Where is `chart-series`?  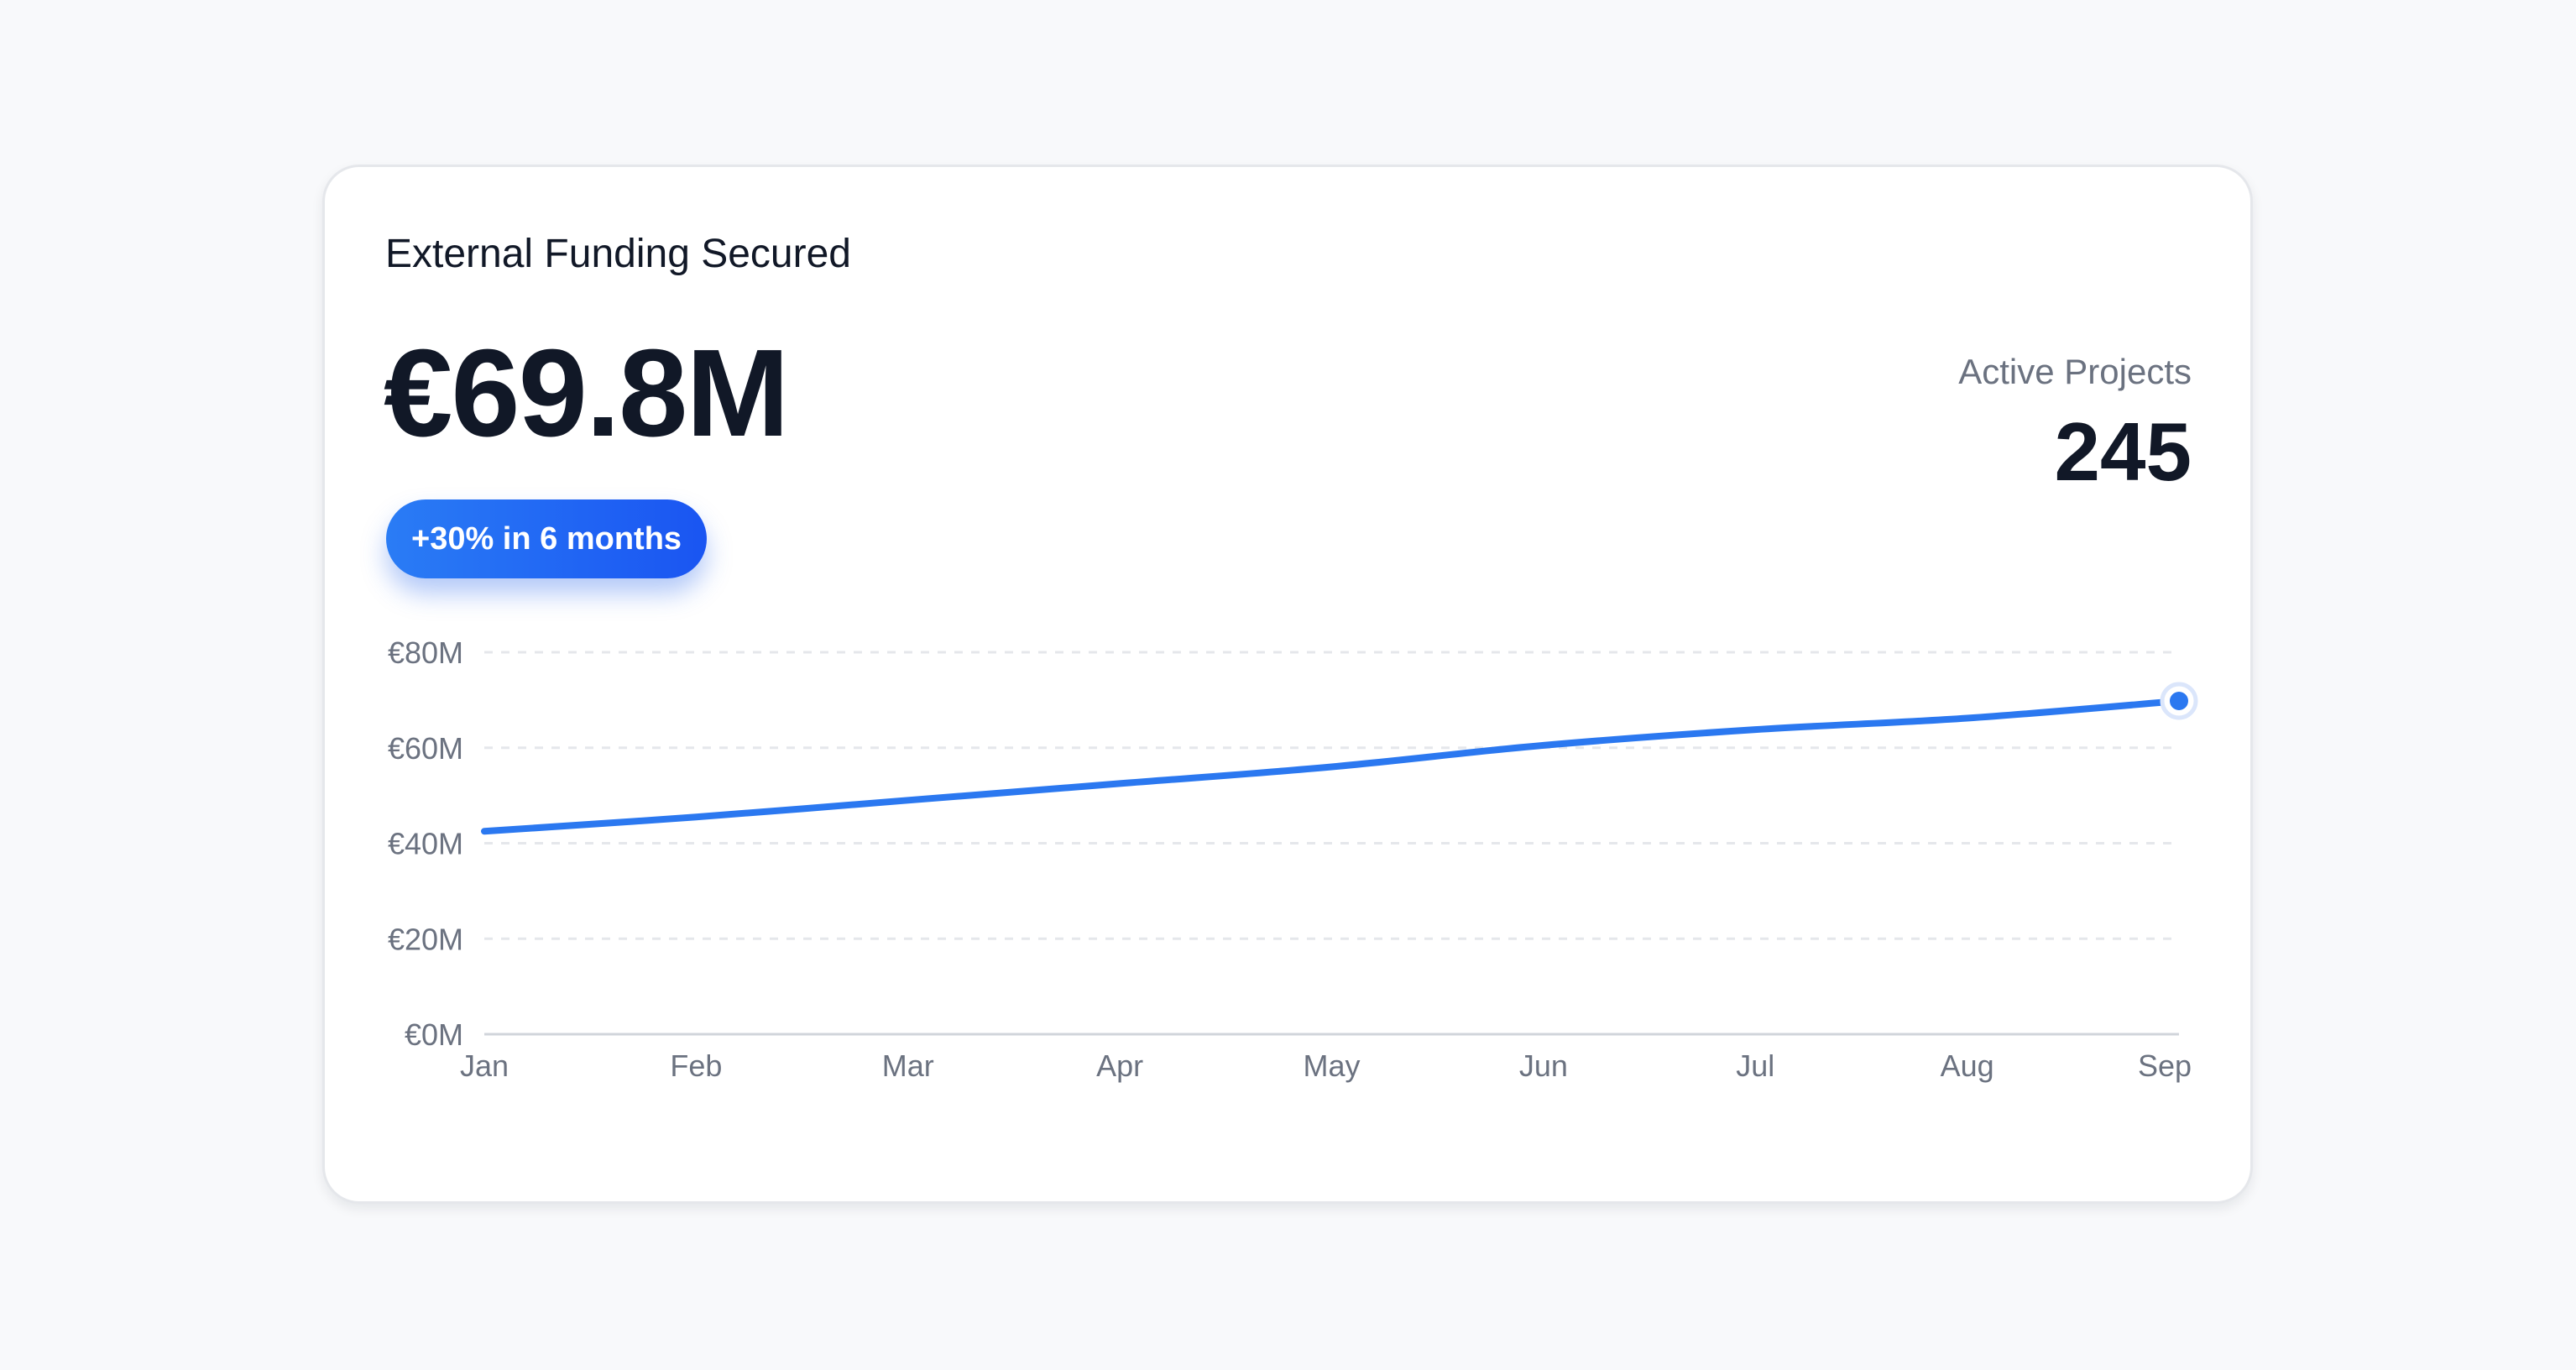
chart-series is located at coordinates (1339, 758).